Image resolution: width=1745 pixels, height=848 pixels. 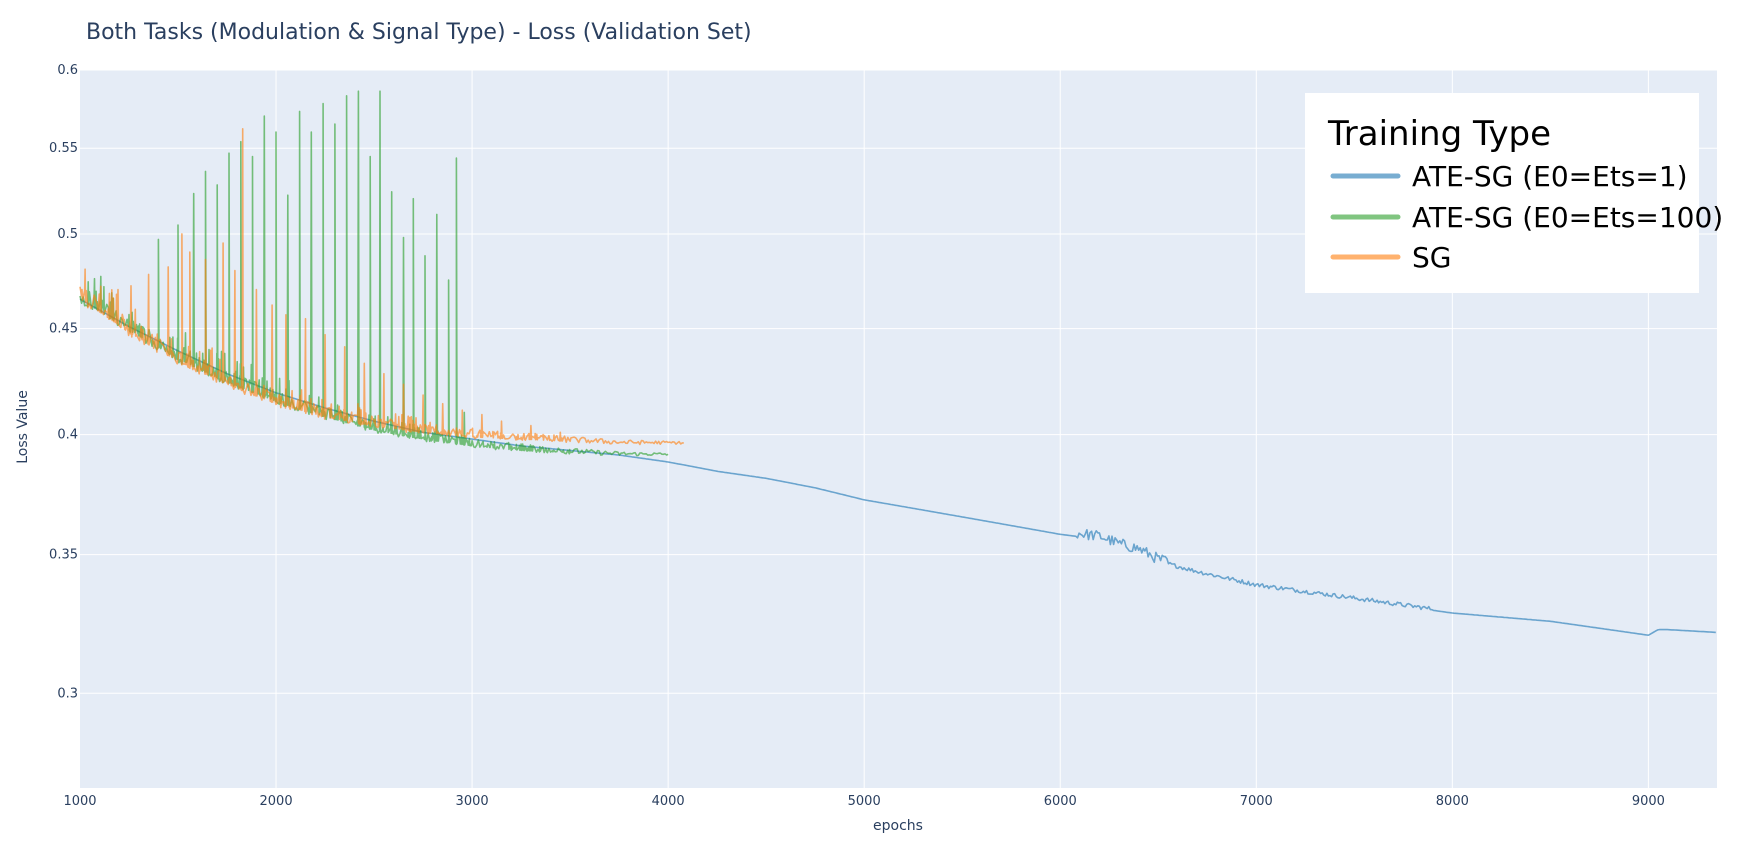 I want to click on x-tick-label: 8000, so click(x=1452, y=801).